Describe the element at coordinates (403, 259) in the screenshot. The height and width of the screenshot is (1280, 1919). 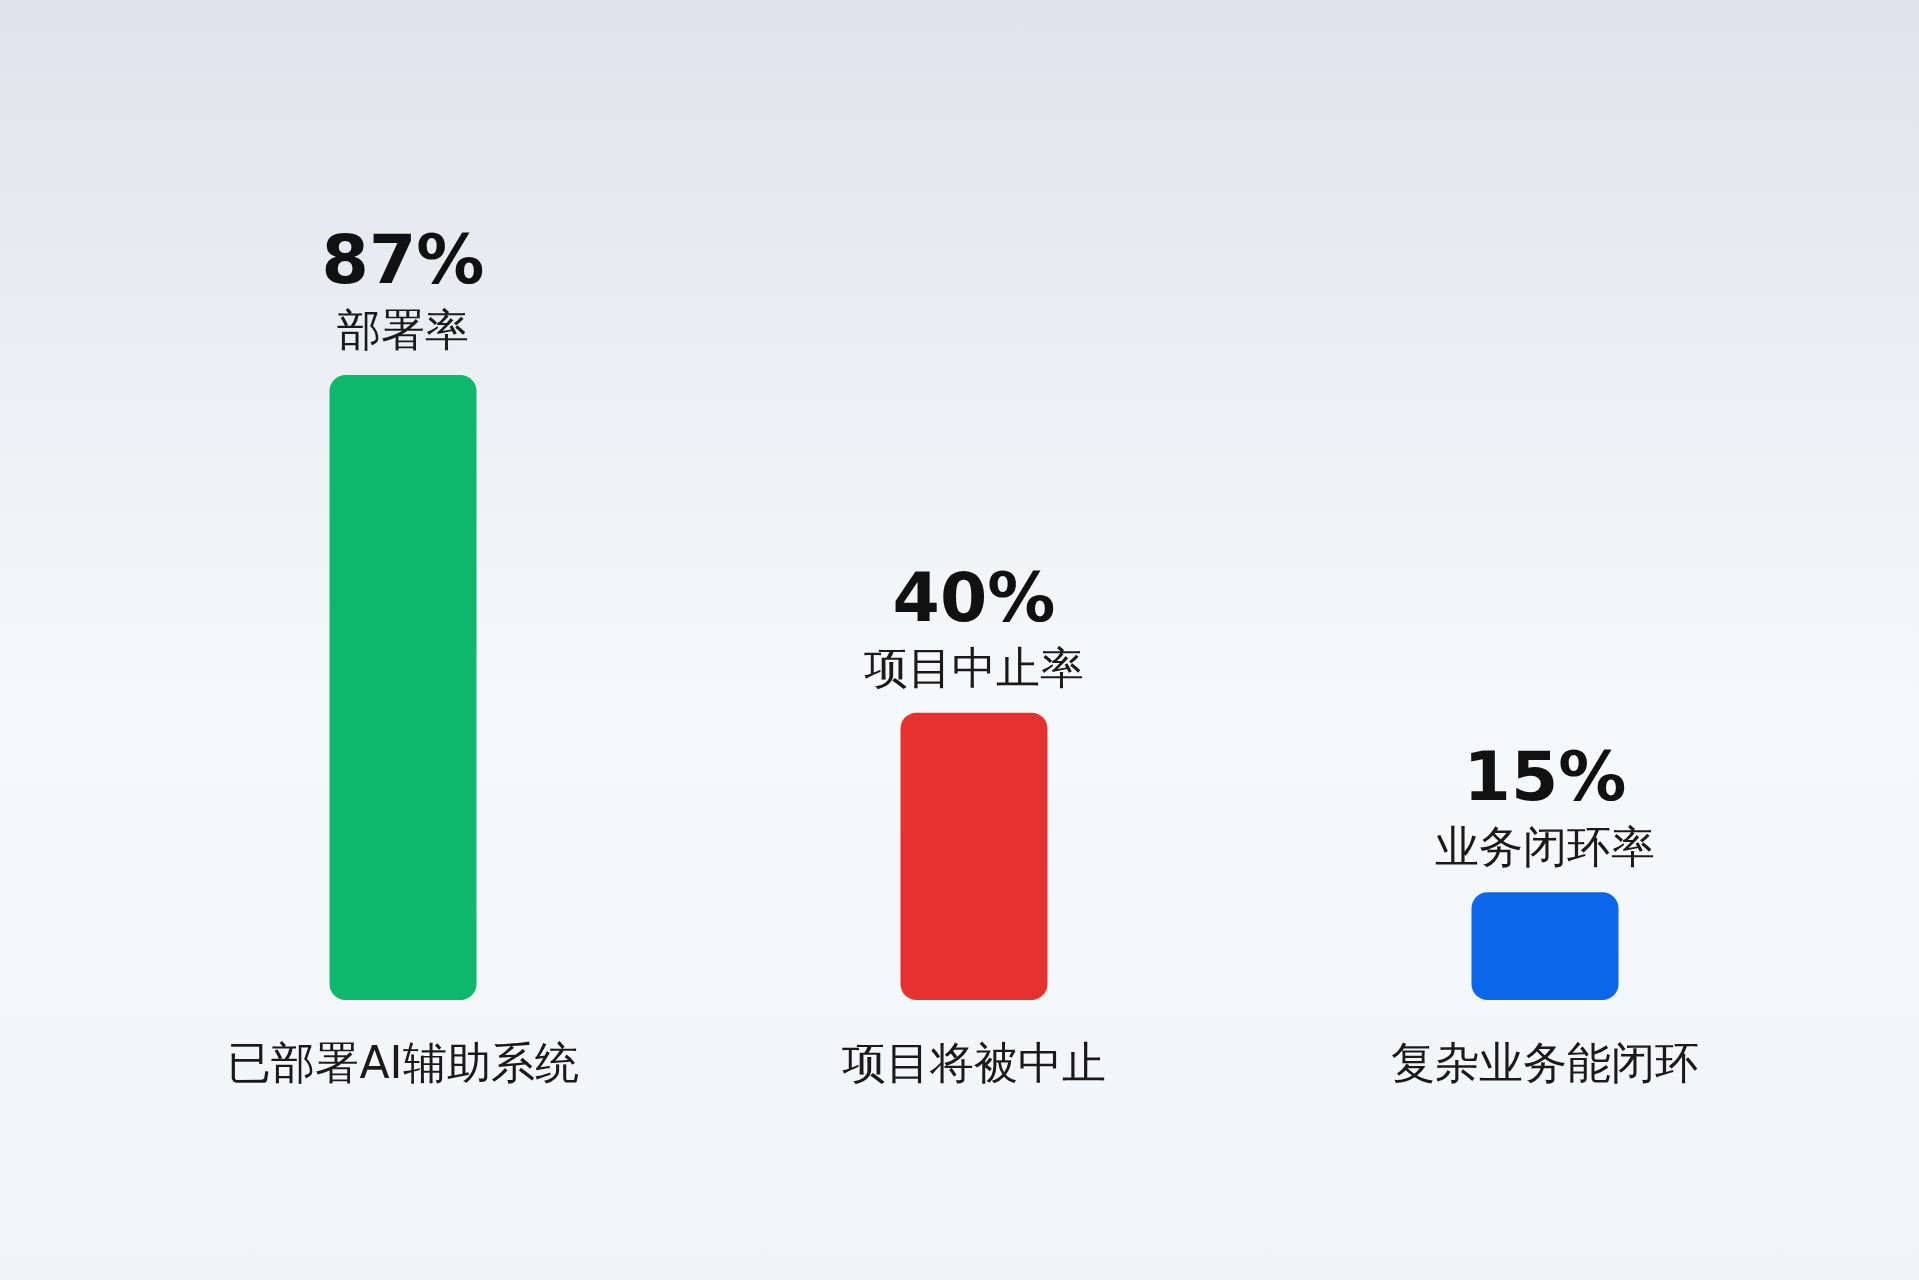
I see `data-label: 87%` at that location.